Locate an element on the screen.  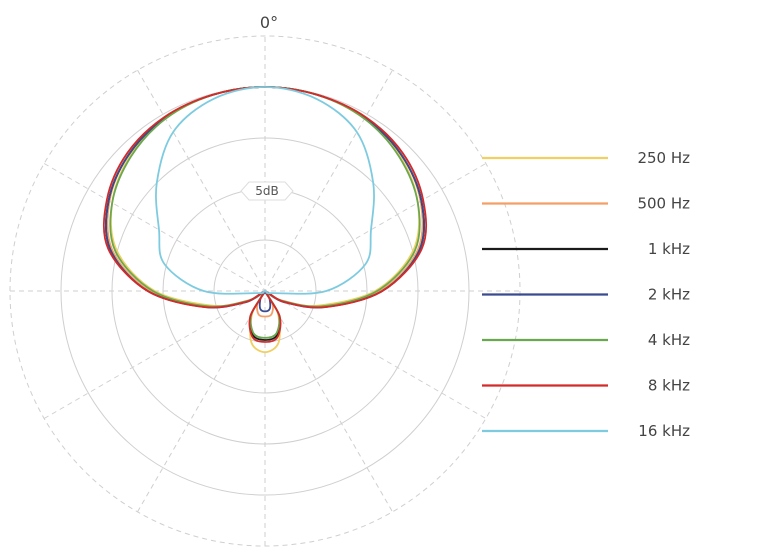
ring-label-text: 5dB is located at coordinates (266, 191).